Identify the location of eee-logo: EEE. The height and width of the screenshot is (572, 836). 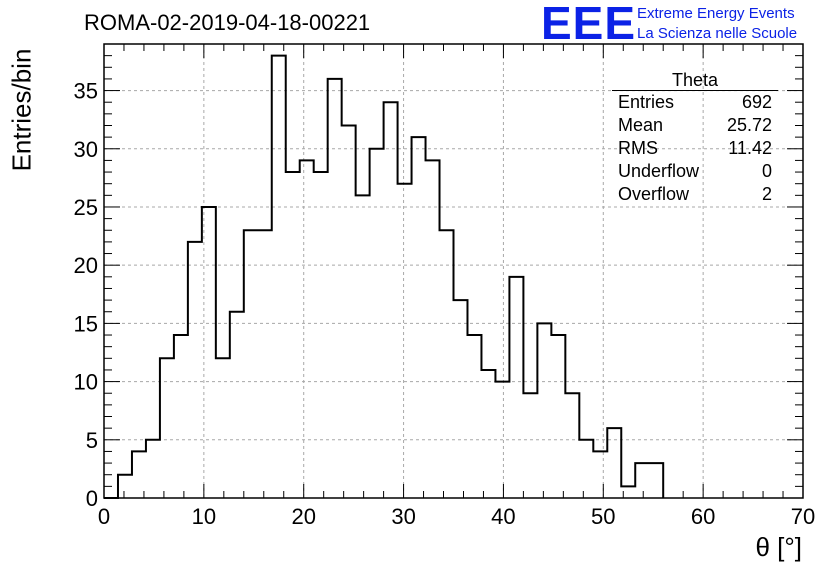
(589, 24).